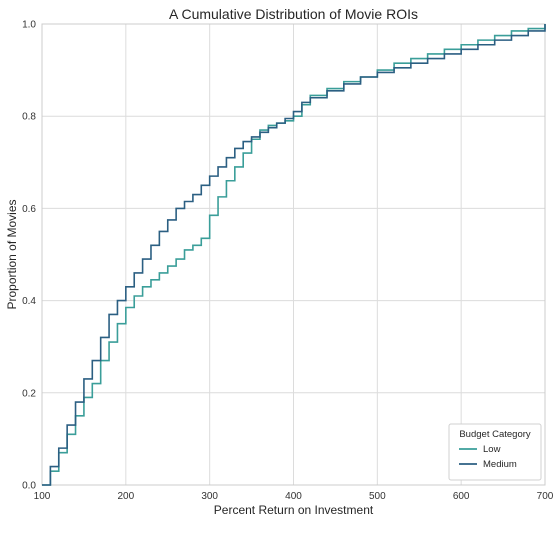 The width and height of the screenshot is (560, 550). Describe the element at coordinates (500, 464) in the screenshot. I see `legend-label-medium: Medium` at that location.